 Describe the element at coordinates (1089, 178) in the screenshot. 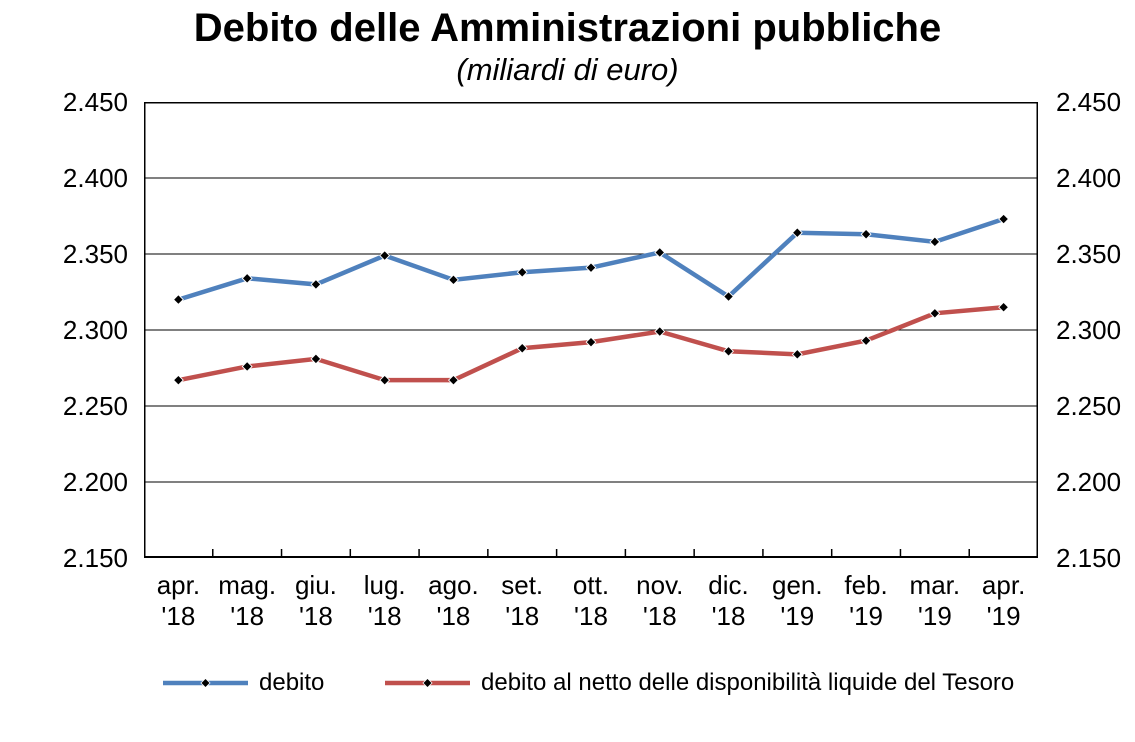

I see `y-axis-label-right: 2.400` at that location.